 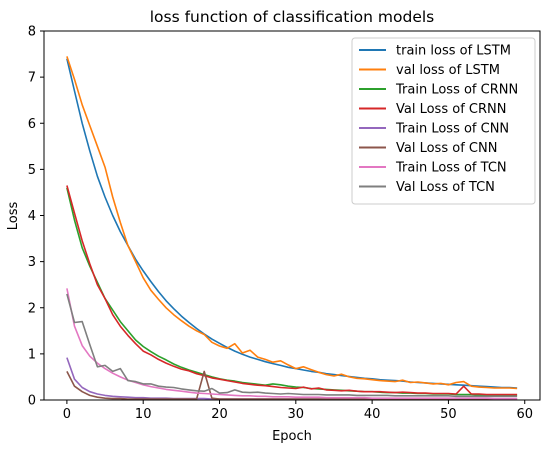 I want to click on x-tick-label: 30, so click(x=296, y=414).